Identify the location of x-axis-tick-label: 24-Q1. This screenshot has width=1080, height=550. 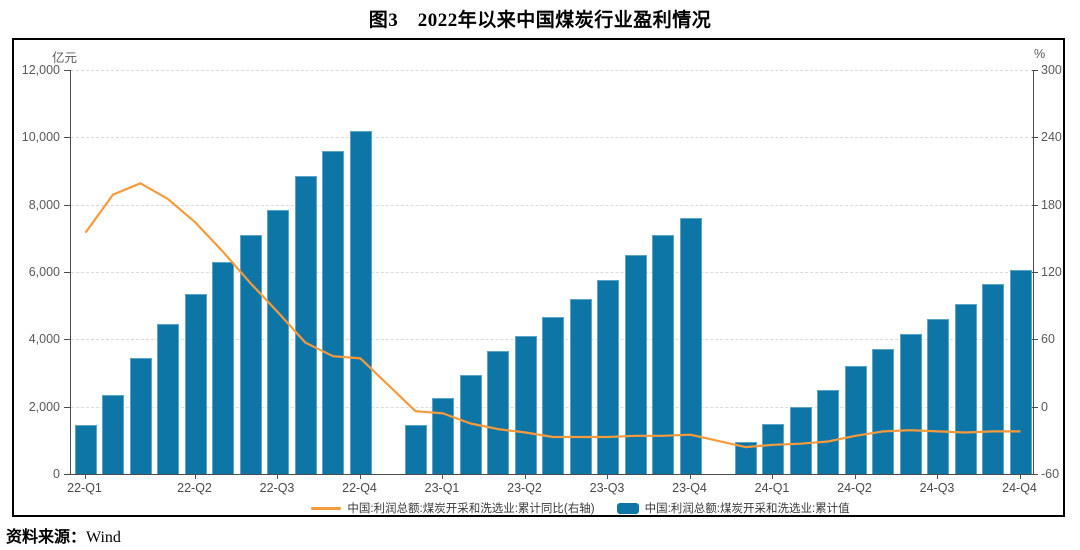
(772, 488).